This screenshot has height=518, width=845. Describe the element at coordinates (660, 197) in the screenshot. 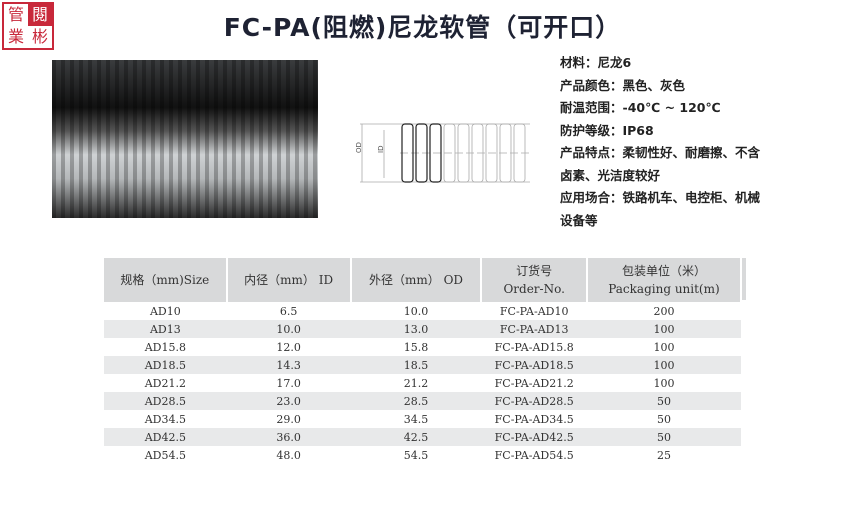

I see `spec-application: 应用场合：铁路机车、电控柜、机械` at that location.